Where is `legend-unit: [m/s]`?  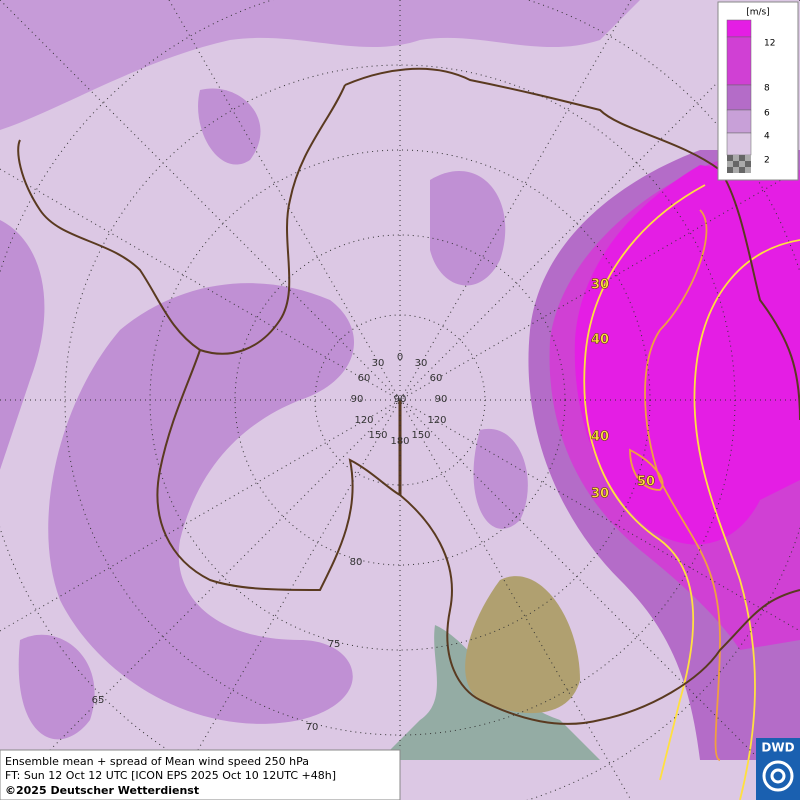 legend-unit: [m/s] is located at coordinates (758, 13).